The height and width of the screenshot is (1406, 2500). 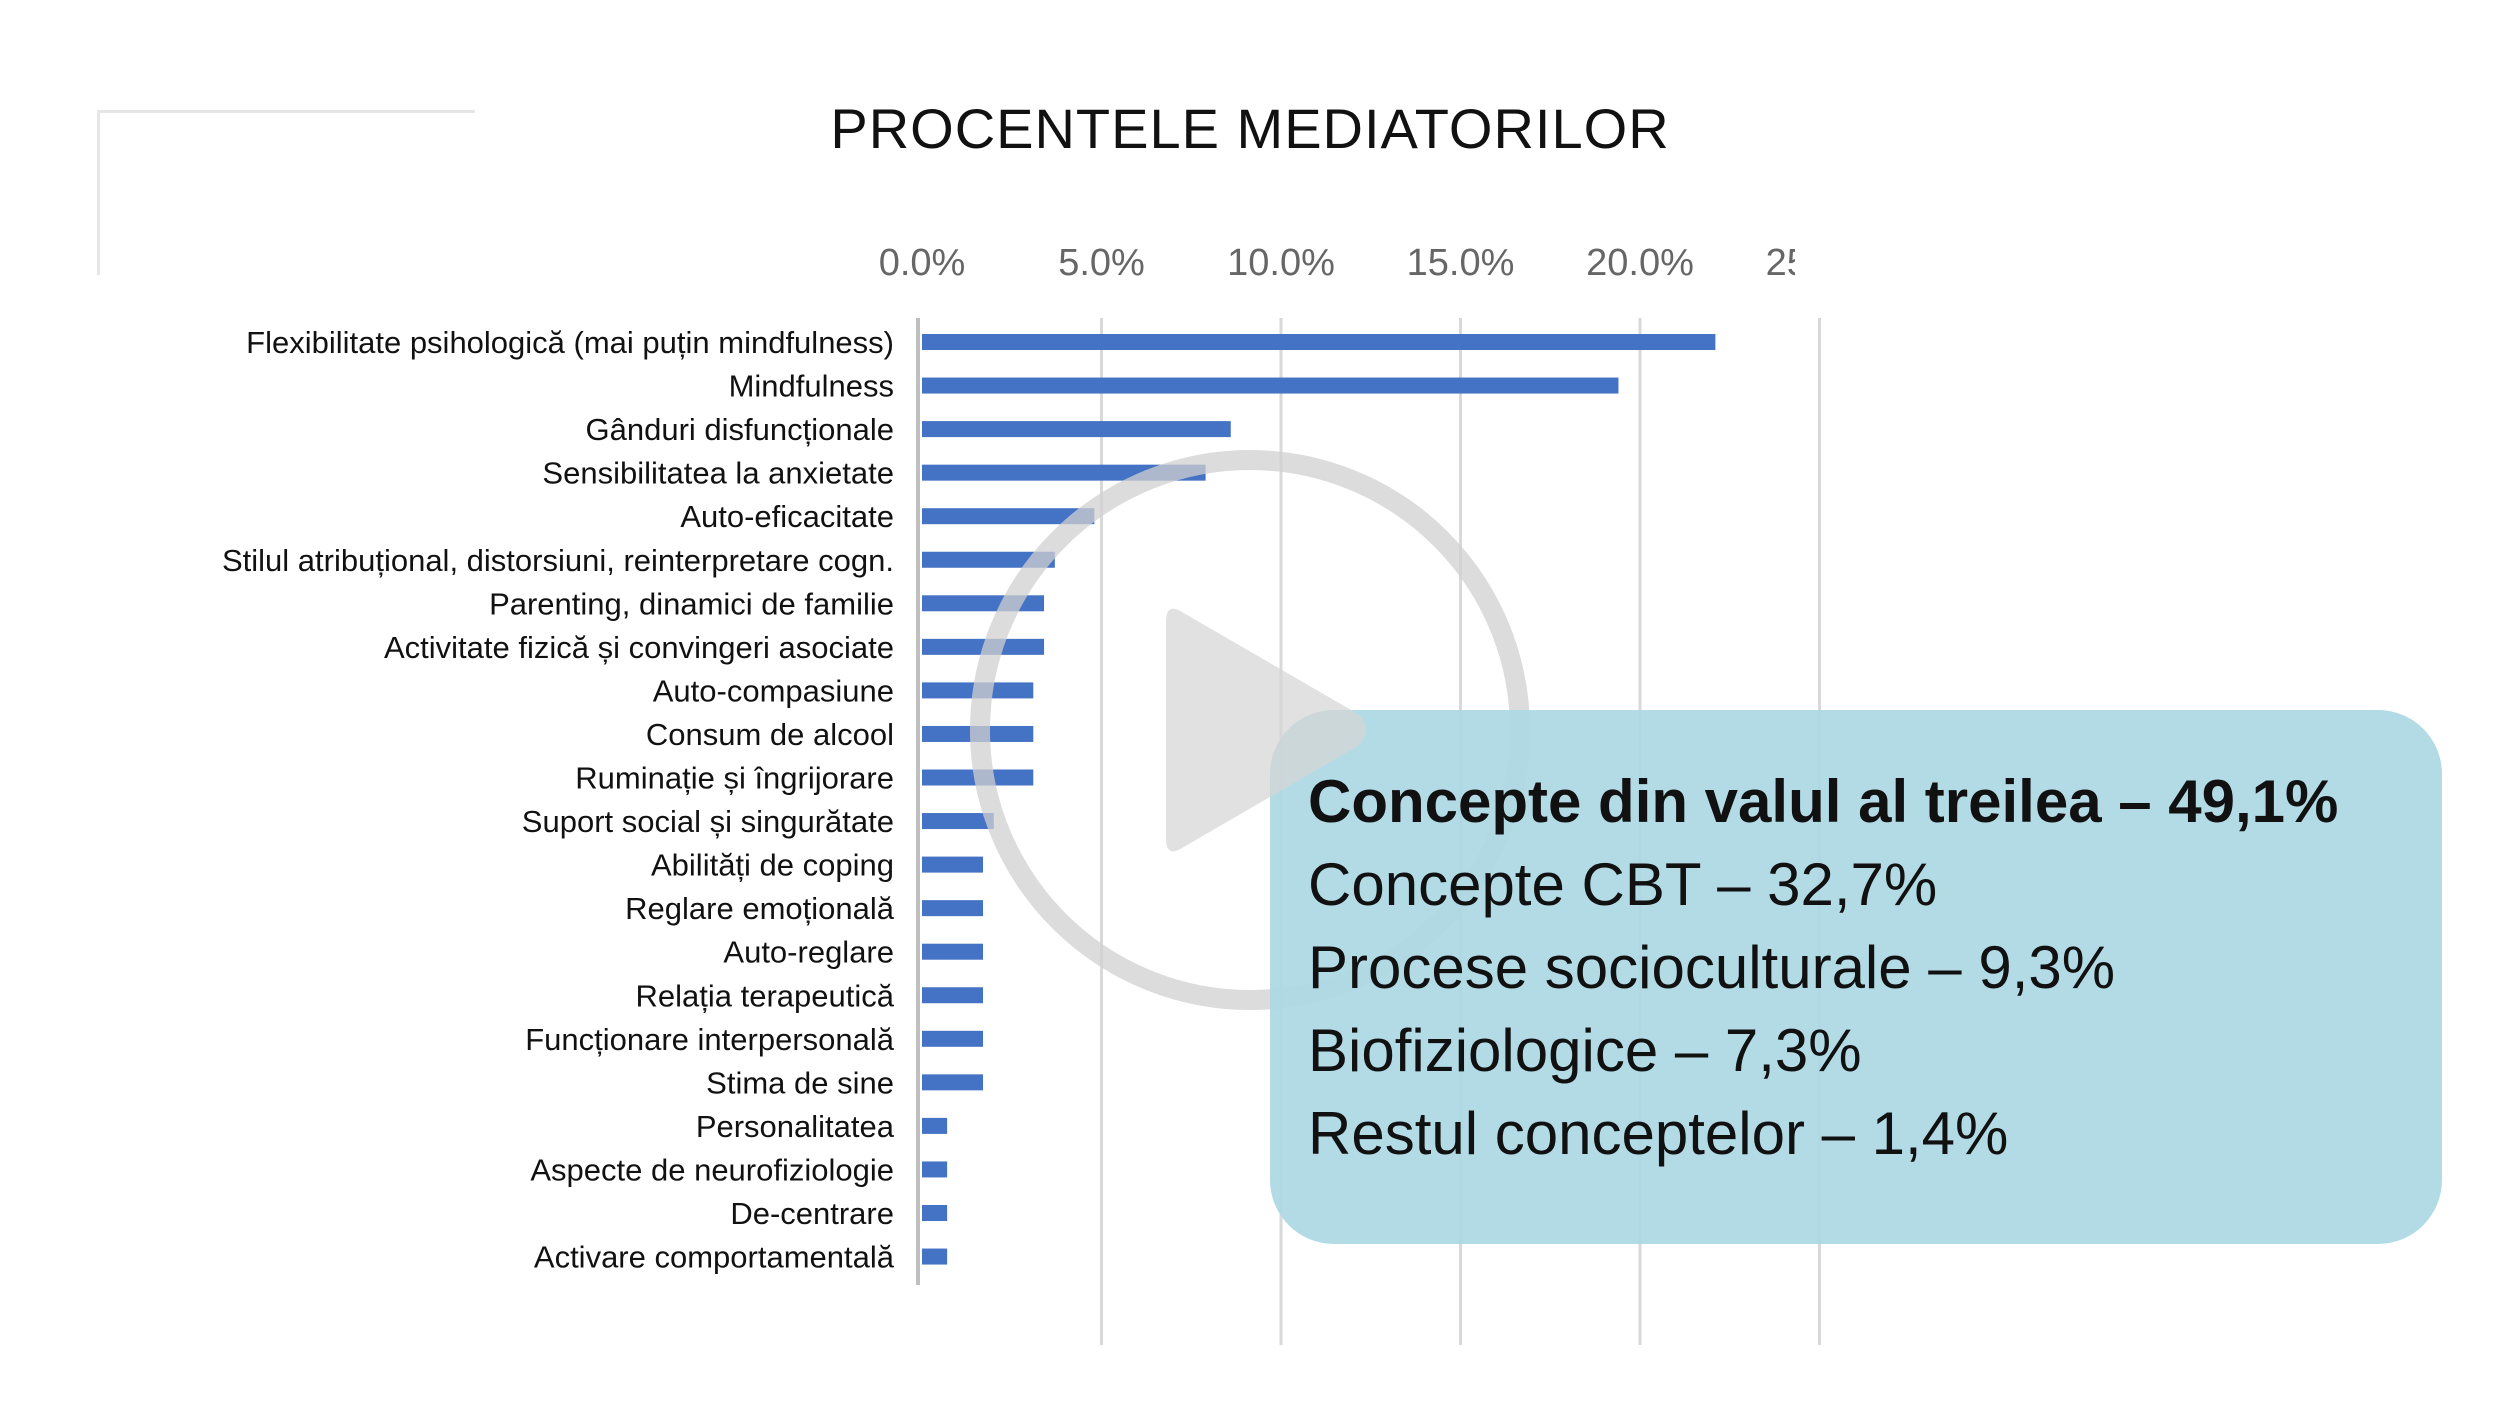 I want to click on chart-title: PROCENTELE MEDIATORILOR, so click(x=1249, y=128).